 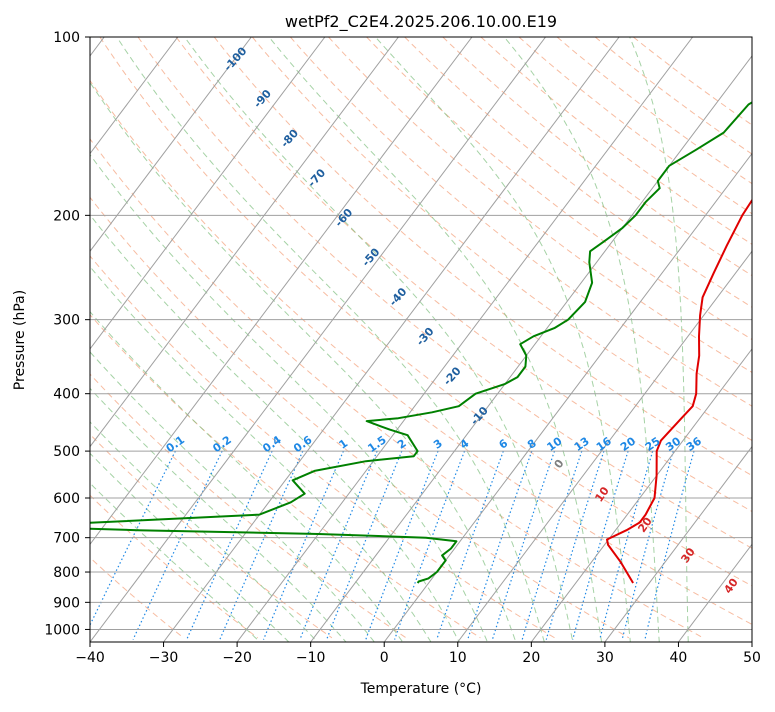 I want to click on x-tick-label: −10, so click(x=311, y=658).